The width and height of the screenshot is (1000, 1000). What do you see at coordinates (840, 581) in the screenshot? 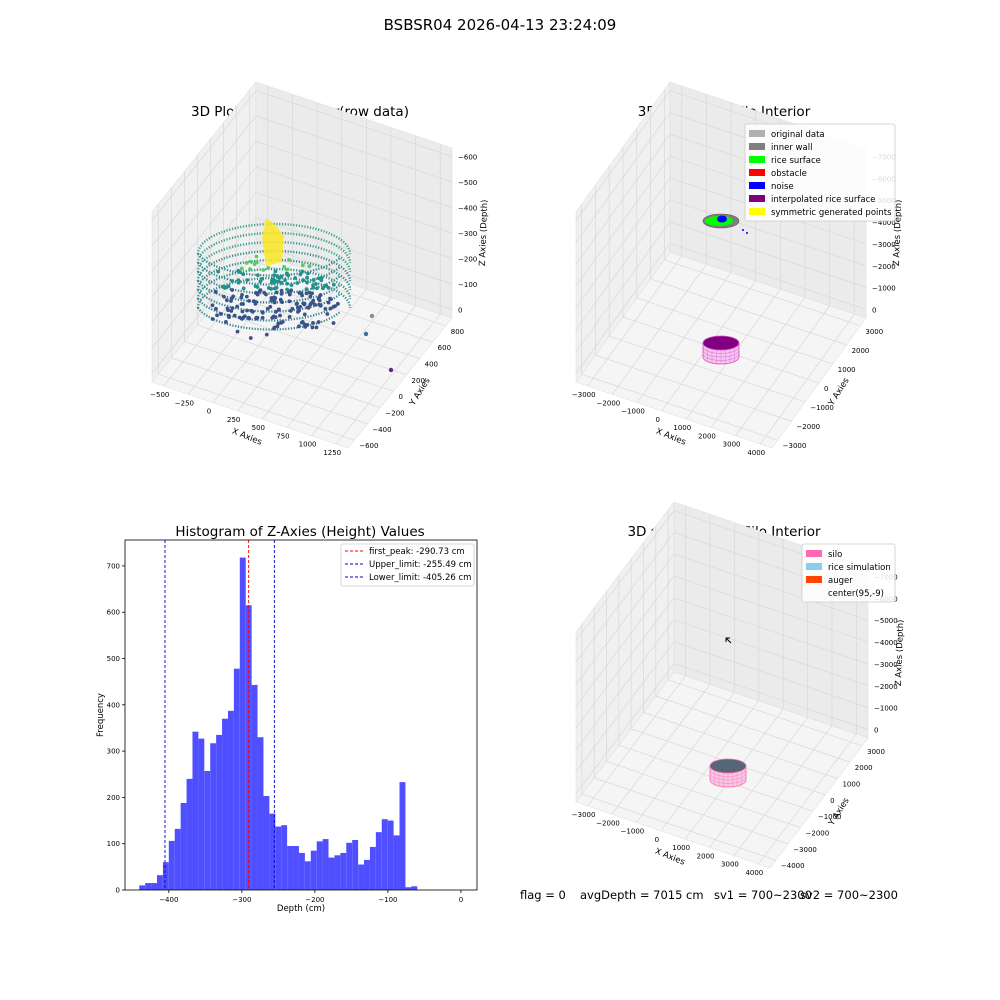
I see `p4-legend-label: auger` at bounding box center [840, 581].